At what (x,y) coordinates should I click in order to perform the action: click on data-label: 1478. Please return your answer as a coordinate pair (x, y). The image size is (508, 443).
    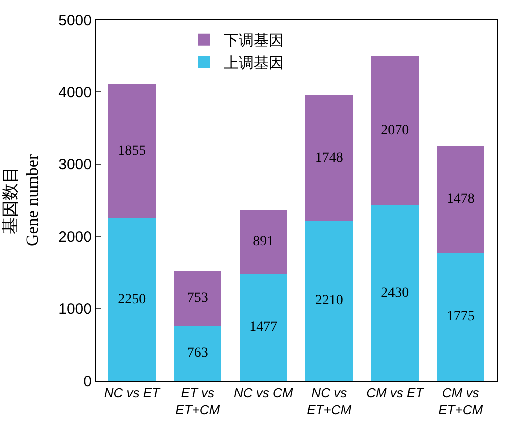
    Looking at the image, I should click on (460, 199).